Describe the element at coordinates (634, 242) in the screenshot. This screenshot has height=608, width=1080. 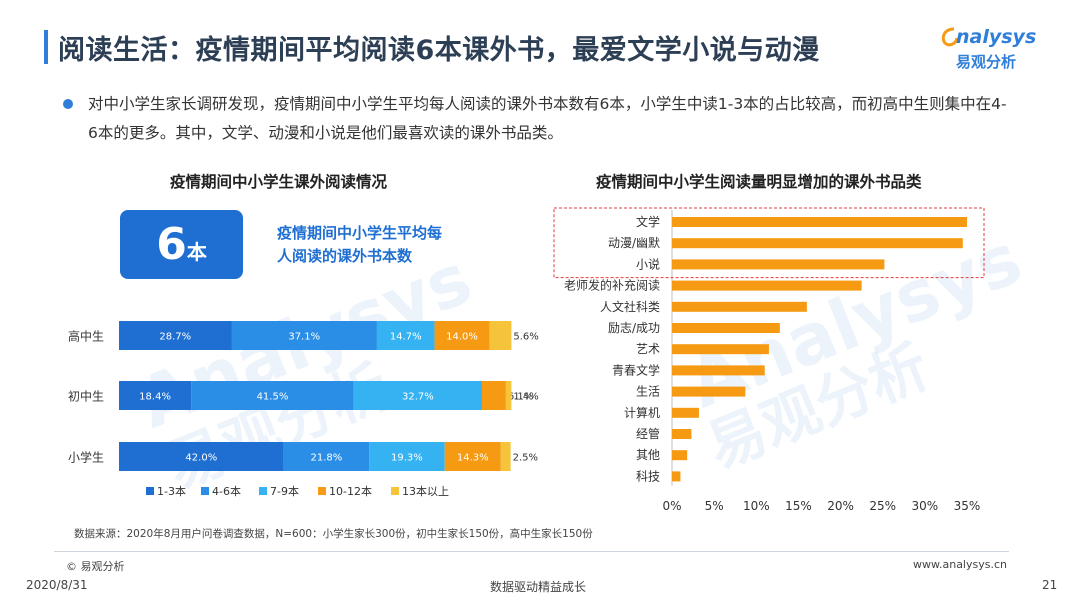
I see `category-label: 动漫/幽默` at that location.